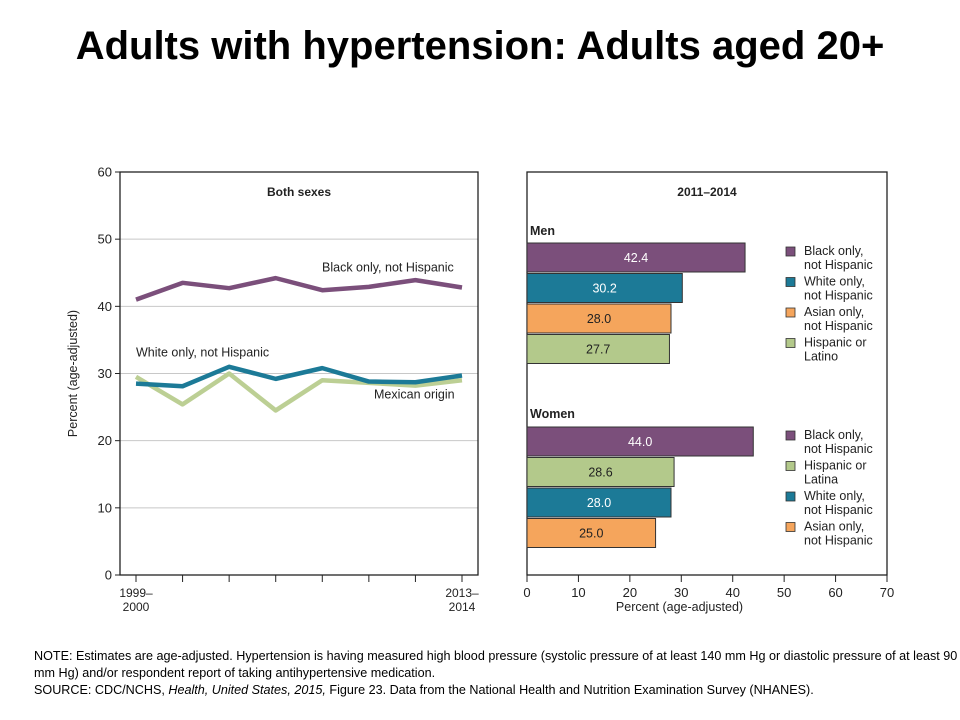 The height and width of the screenshot is (720, 960). What do you see at coordinates (462, 607) in the screenshot?
I see `x-tick-label: 2014` at bounding box center [462, 607].